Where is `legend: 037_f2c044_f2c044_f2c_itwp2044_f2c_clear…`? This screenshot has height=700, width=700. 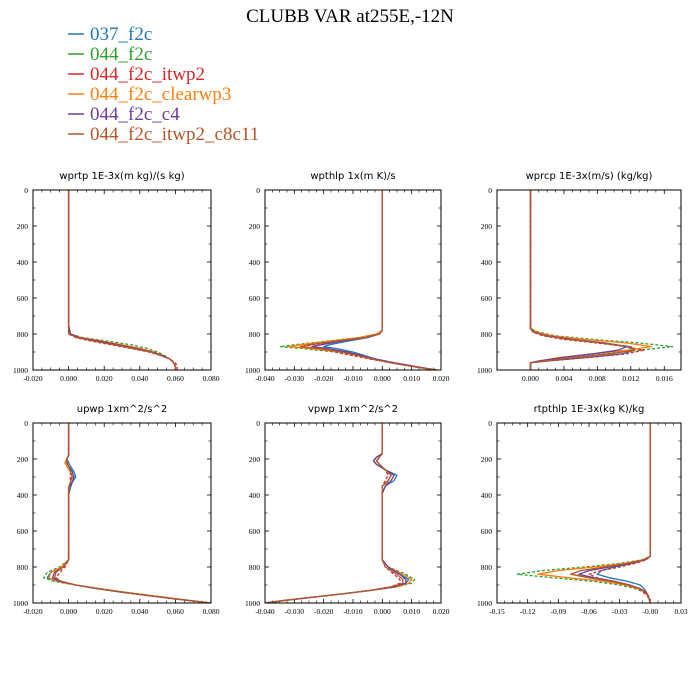 legend: 037_f2c044_f2c044_f2c_itwp2044_f2c_clear… is located at coordinates (163, 84).